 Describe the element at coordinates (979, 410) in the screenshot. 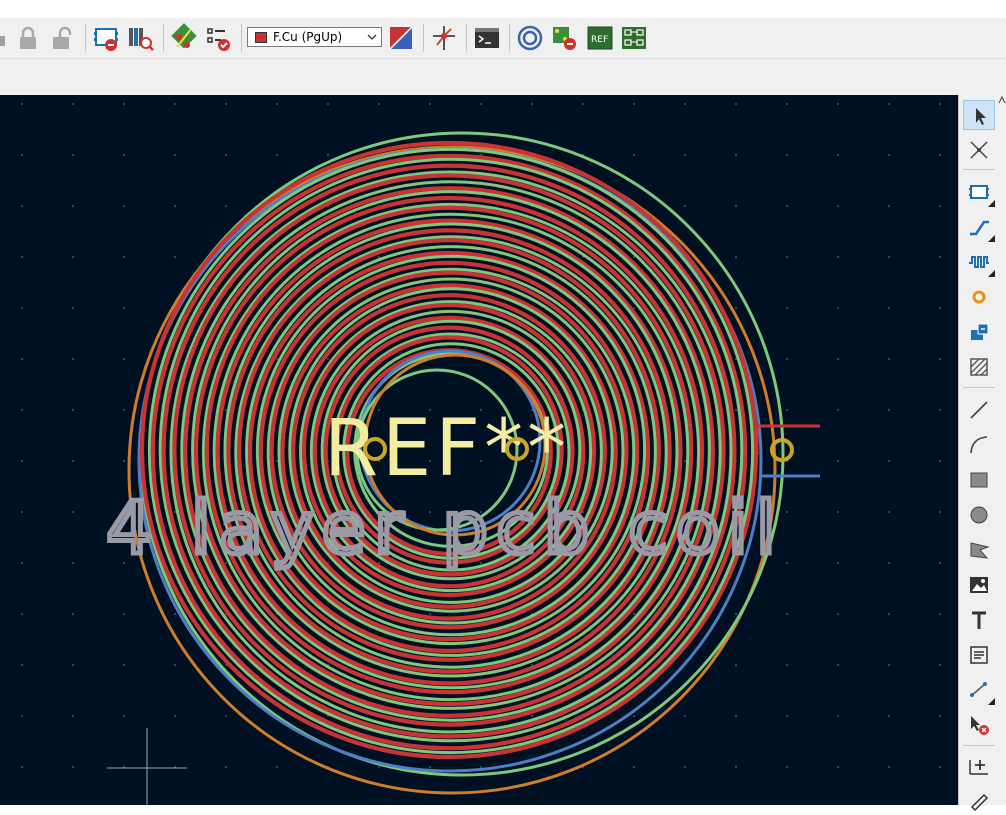

I see `line-tool` at that location.